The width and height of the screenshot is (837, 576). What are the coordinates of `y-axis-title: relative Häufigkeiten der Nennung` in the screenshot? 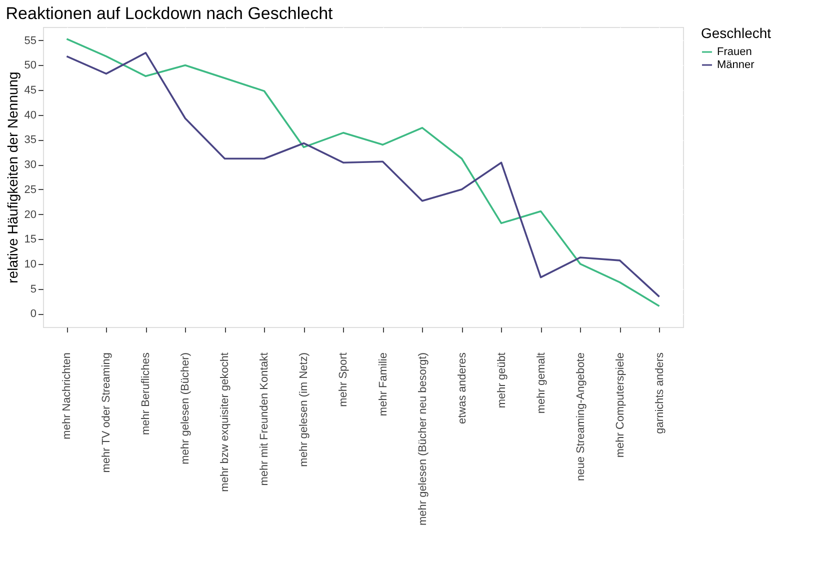 It's located at (12, 178).